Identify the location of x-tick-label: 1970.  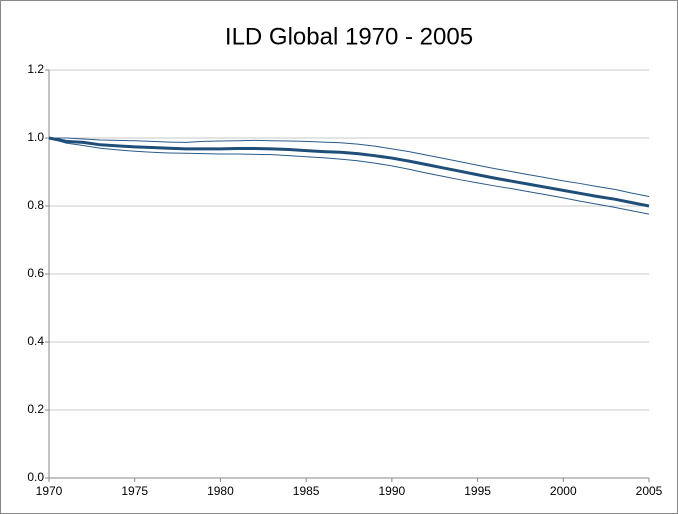
(49, 491).